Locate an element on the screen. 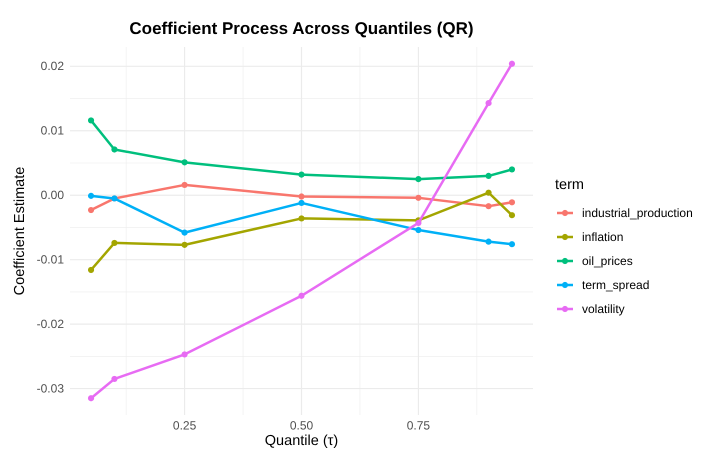 The image size is (718, 458). x-tick-label: 0.50 is located at coordinates (302, 425).